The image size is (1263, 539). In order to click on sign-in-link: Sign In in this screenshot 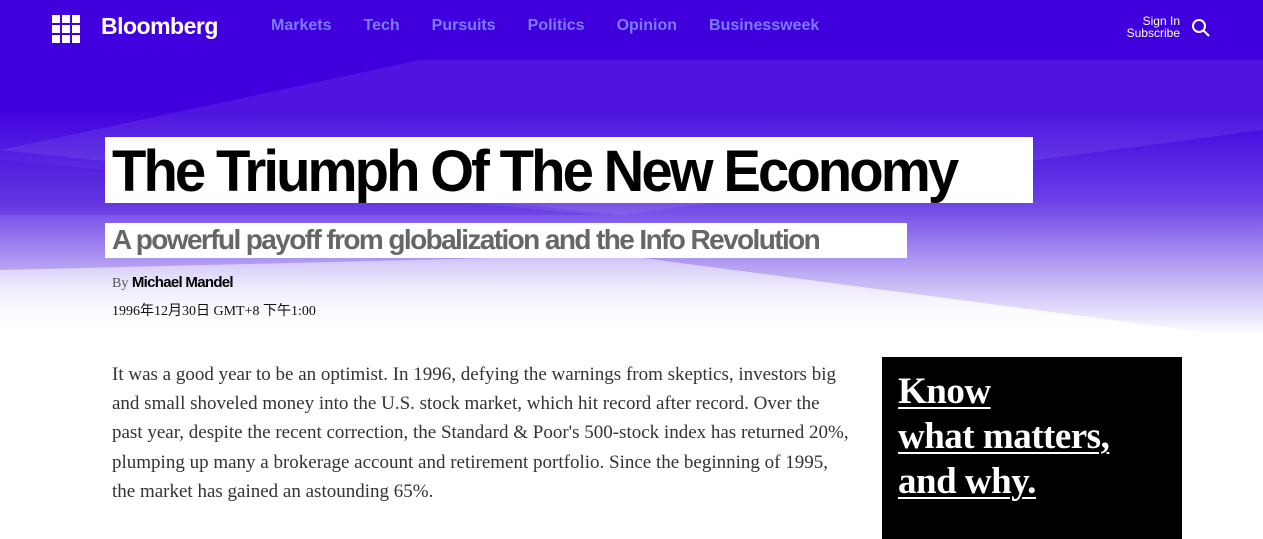, I will do `click(1161, 21)`.